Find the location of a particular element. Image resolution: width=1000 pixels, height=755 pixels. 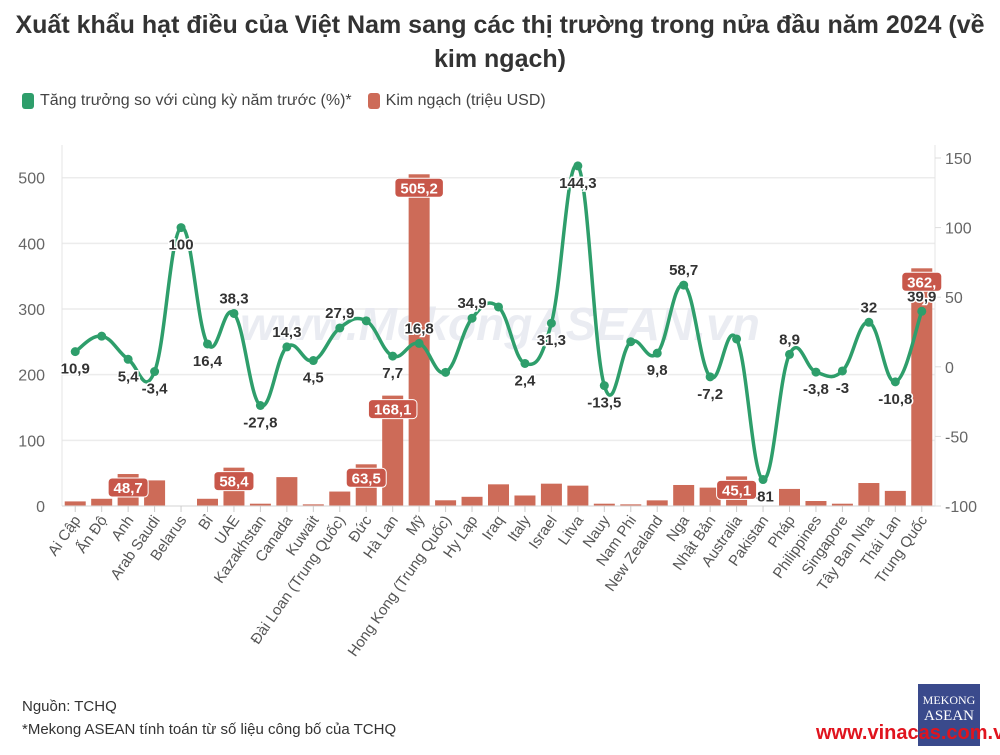

growth-data-label: 4,5 is located at coordinates (313, 378).